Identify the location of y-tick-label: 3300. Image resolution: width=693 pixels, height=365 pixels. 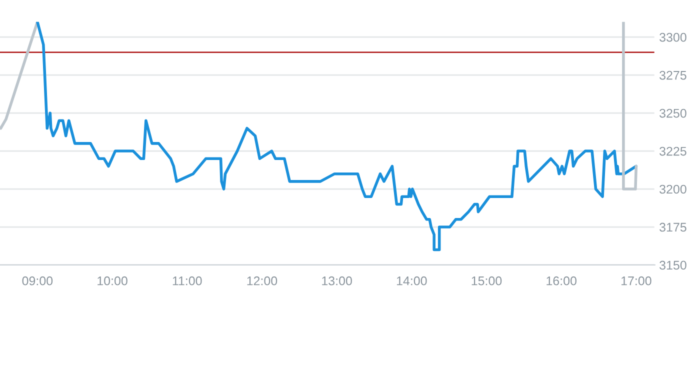
(673, 37).